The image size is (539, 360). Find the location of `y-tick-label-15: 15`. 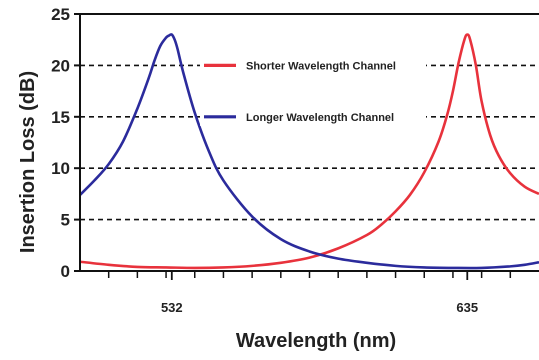

y-tick-label-15: 15 is located at coordinates (60, 117).